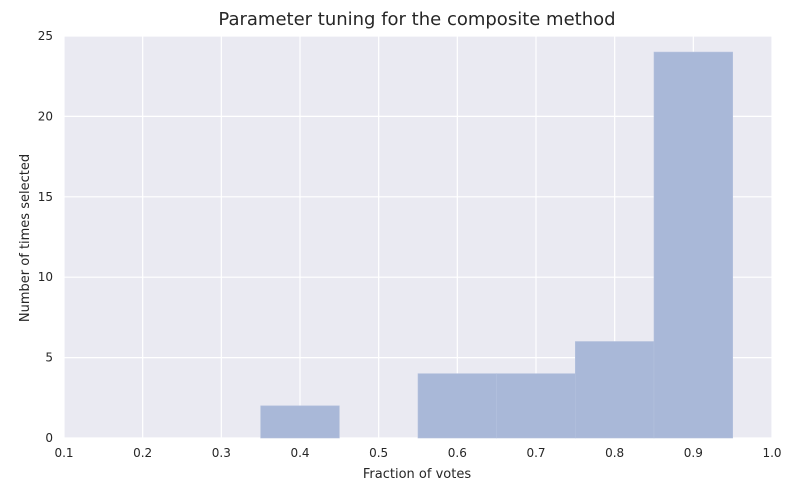 This screenshot has height=504, width=800. I want to click on x-tick-label: 0.9, so click(693, 453).